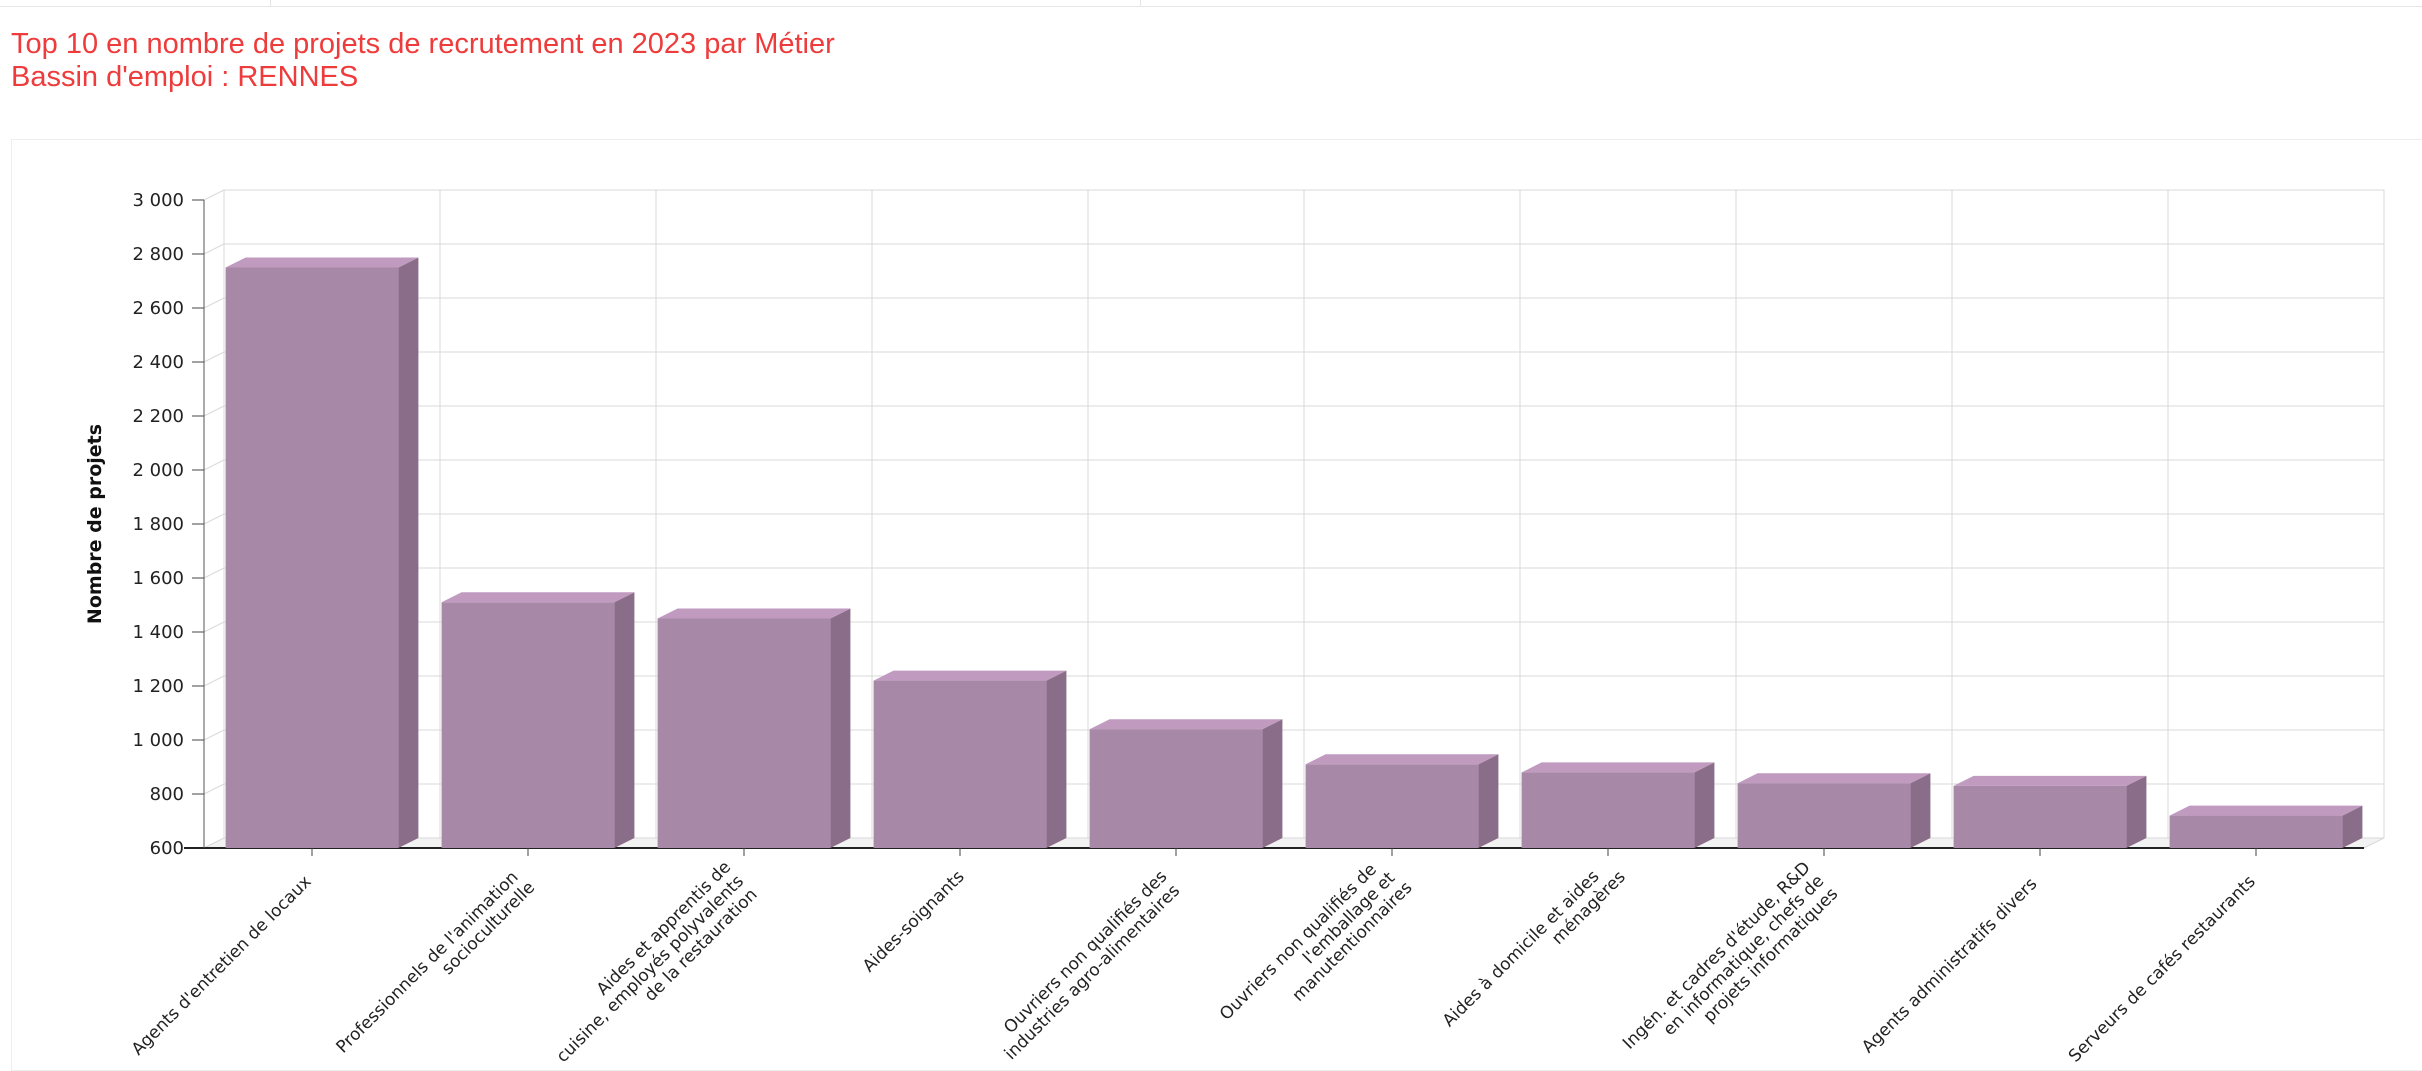  What do you see at coordinates (158, 416) in the screenshot?
I see `y-tick-label: 2 200` at bounding box center [158, 416].